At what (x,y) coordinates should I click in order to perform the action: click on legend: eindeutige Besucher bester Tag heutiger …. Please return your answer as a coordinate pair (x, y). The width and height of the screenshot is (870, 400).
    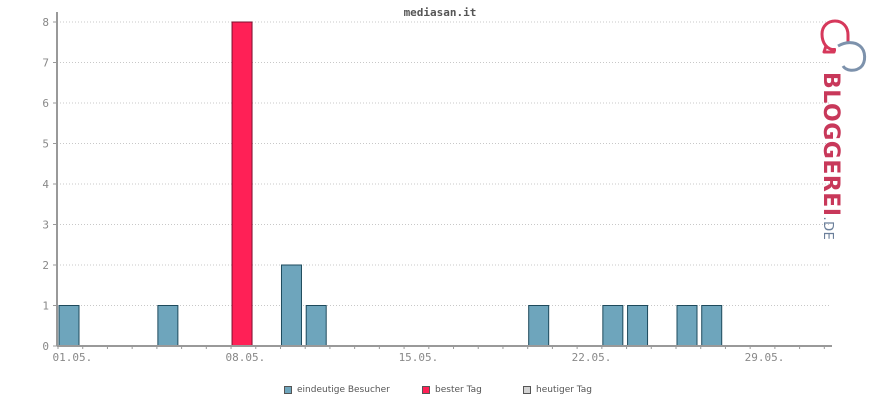
    Looking at the image, I should click on (435, 392).